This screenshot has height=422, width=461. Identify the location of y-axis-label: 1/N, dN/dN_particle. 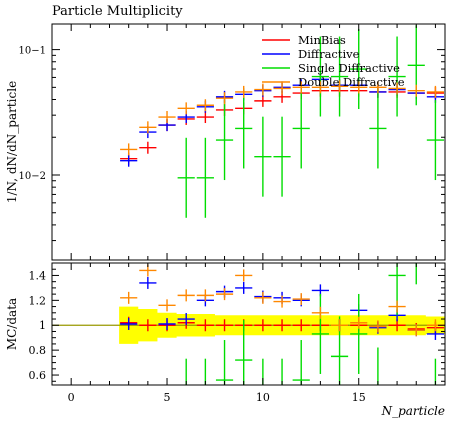
(12, 142).